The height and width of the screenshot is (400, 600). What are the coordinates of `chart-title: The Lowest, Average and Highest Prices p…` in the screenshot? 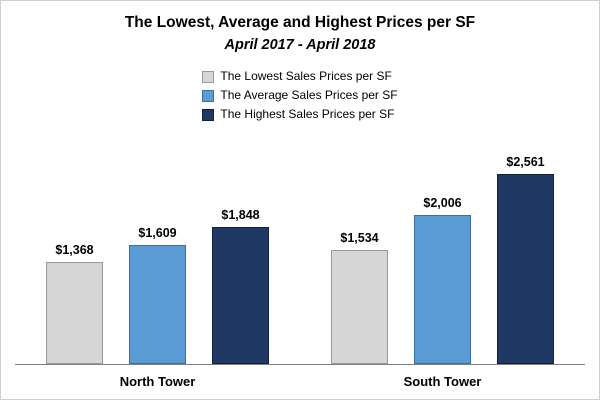 It's located at (300, 22).